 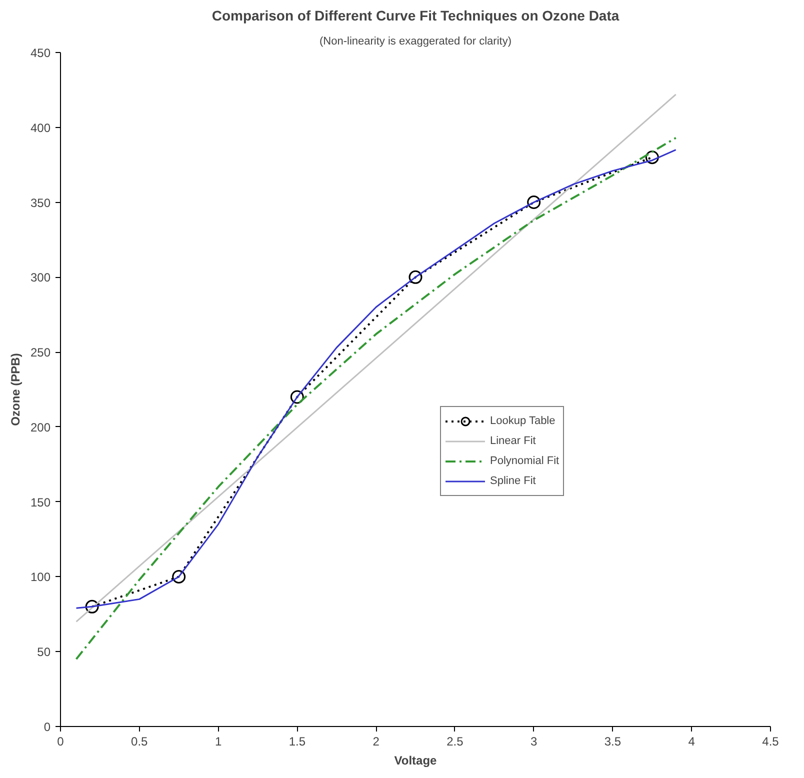 I want to click on x-tick-label: 4, so click(x=692, y=741).